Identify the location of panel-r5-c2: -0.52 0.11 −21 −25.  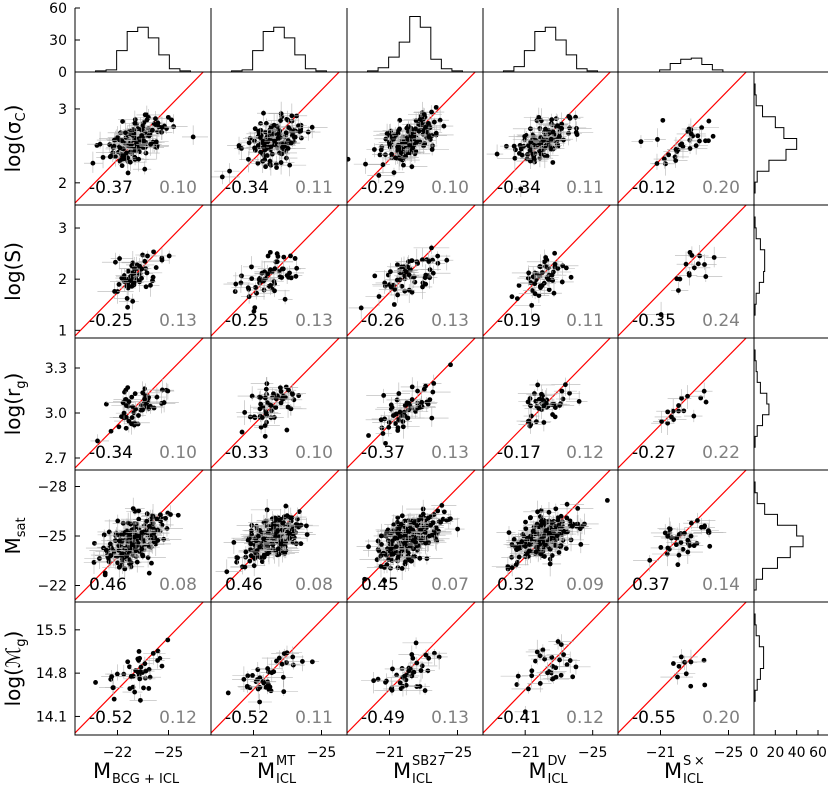
(279, 681).